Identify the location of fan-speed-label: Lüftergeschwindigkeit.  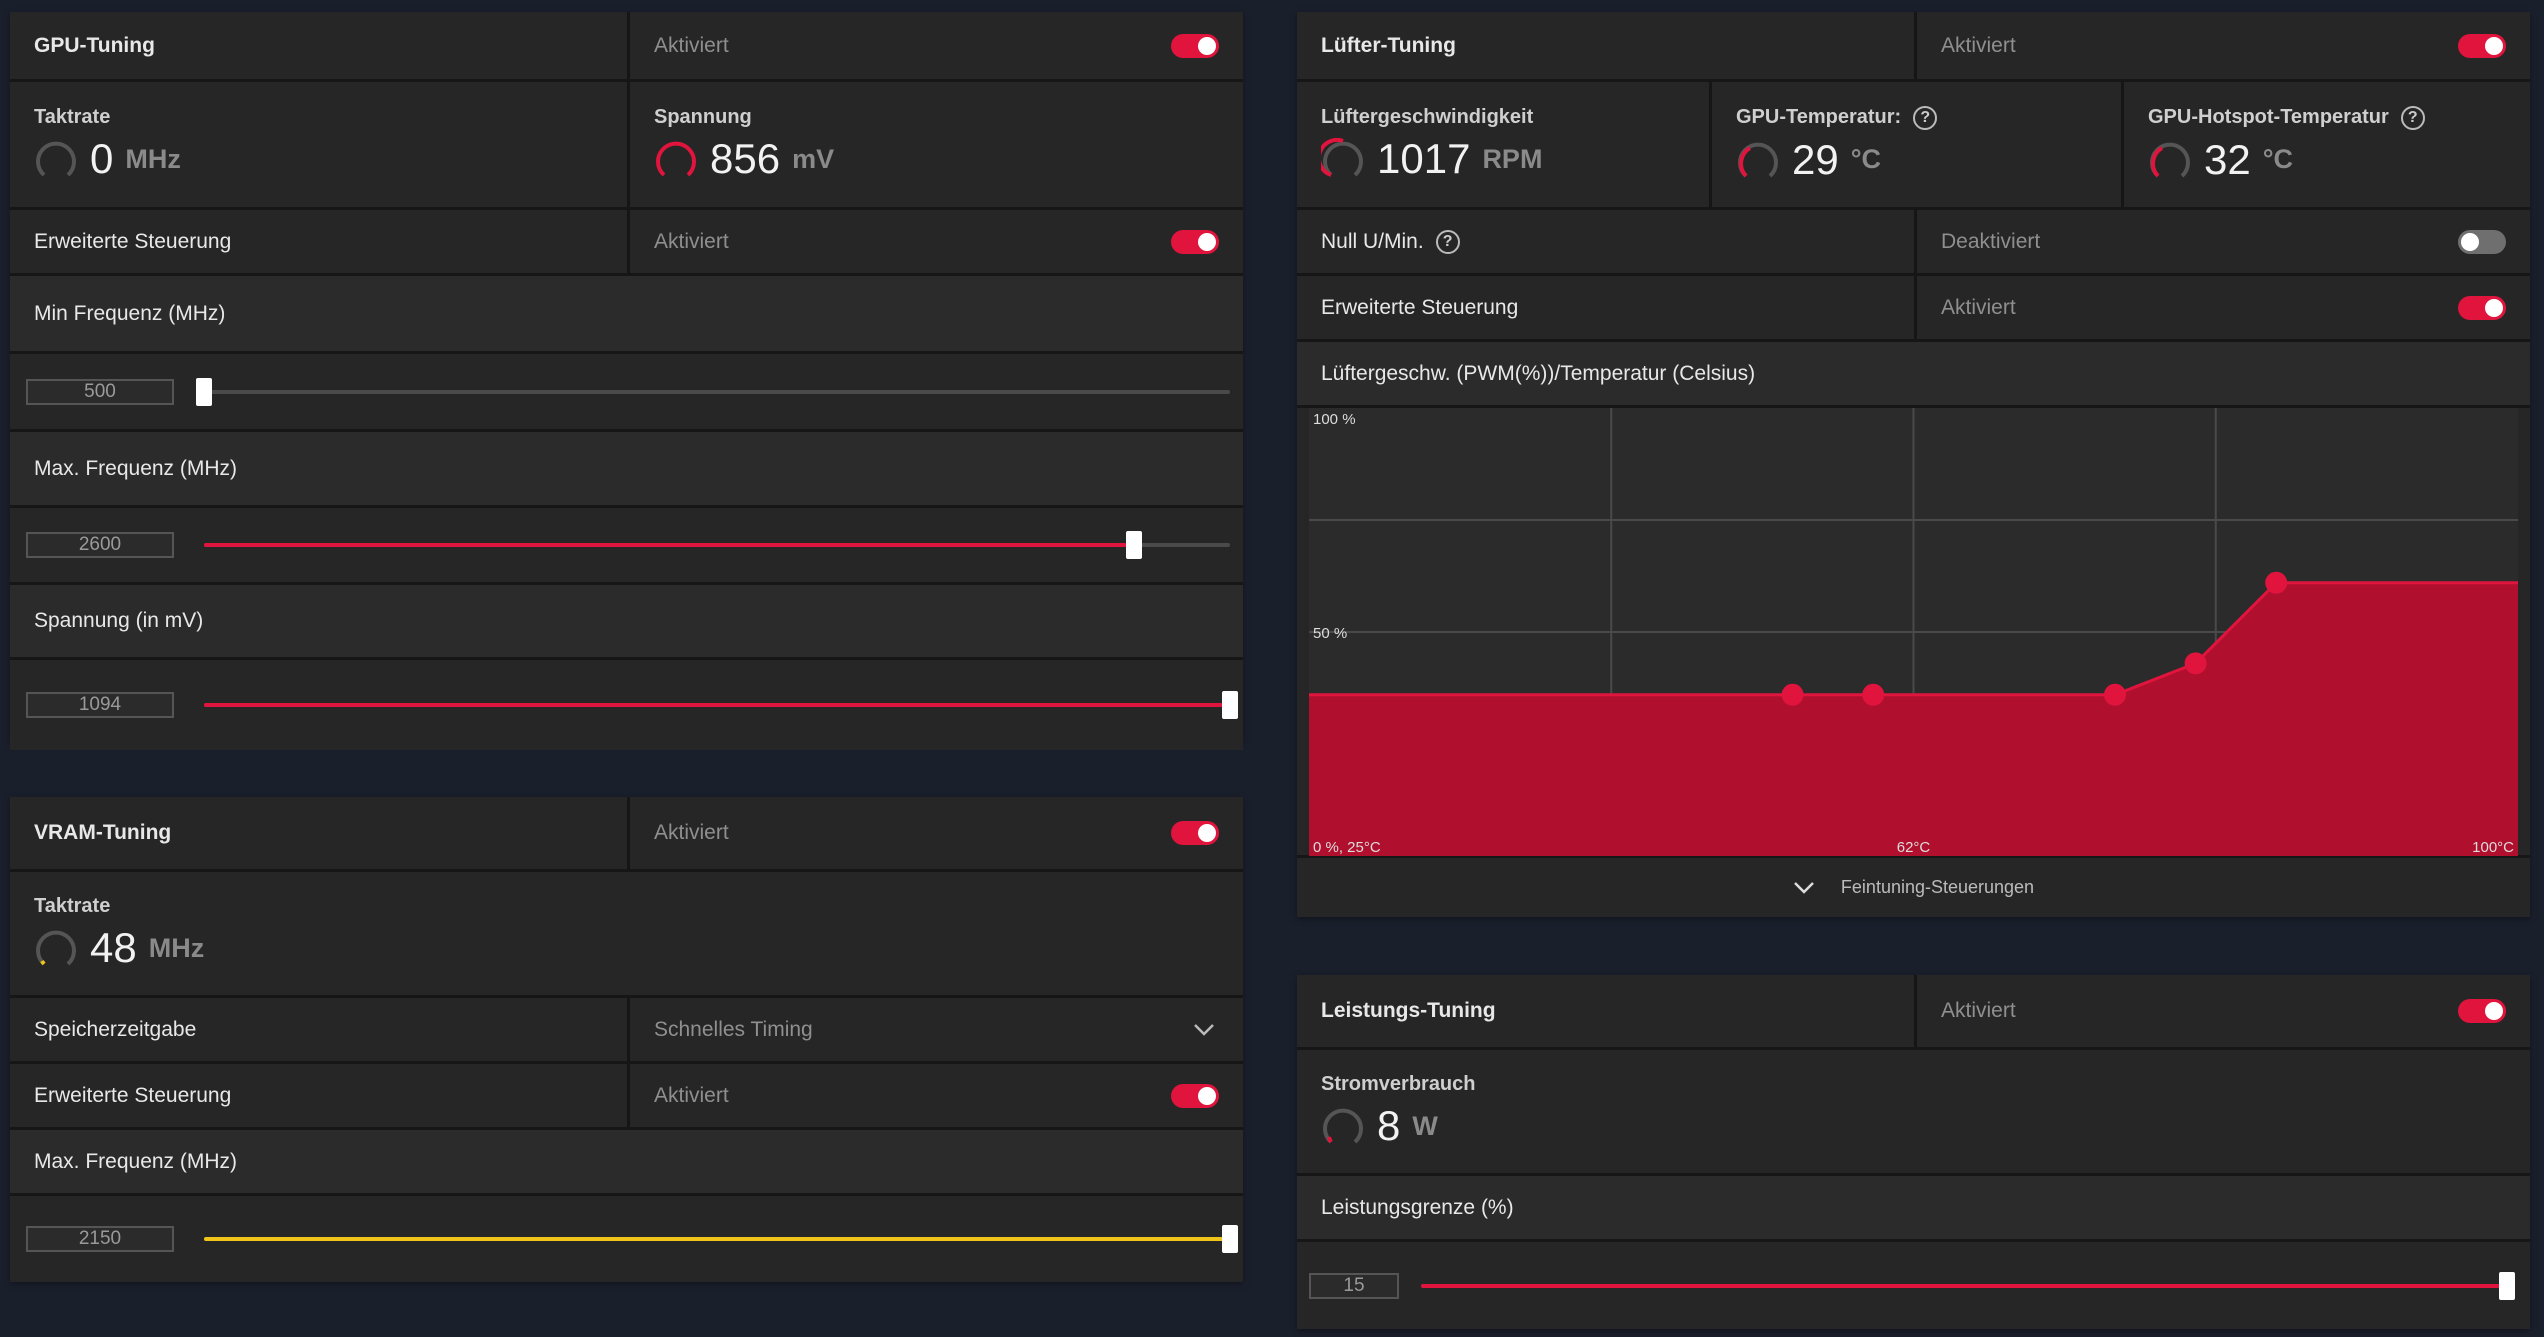
(1427, 117).